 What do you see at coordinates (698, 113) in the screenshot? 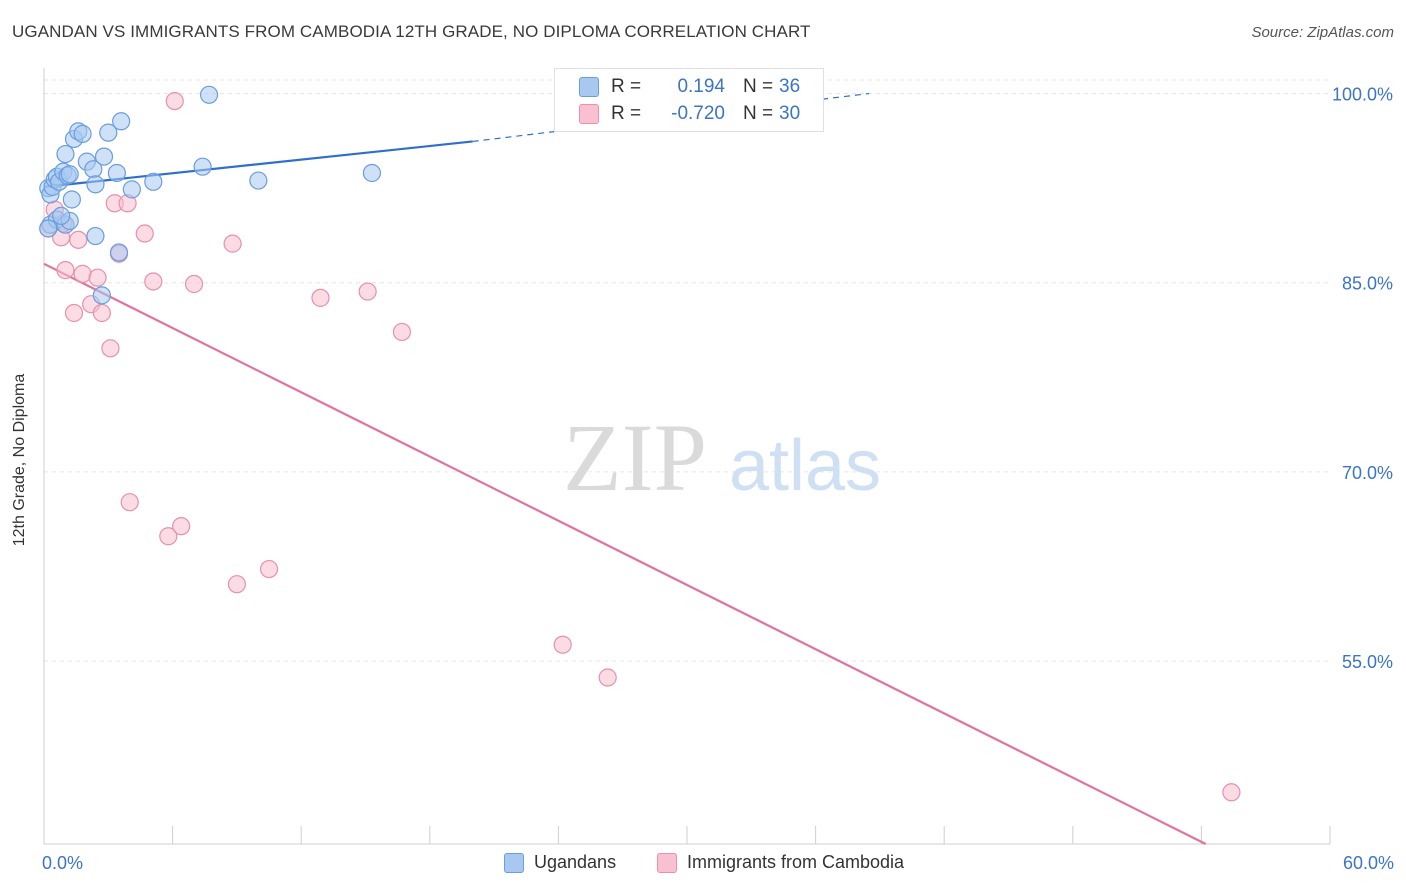
I see `r-value-cambodia: -0.720` at bounding box center [698, 113].